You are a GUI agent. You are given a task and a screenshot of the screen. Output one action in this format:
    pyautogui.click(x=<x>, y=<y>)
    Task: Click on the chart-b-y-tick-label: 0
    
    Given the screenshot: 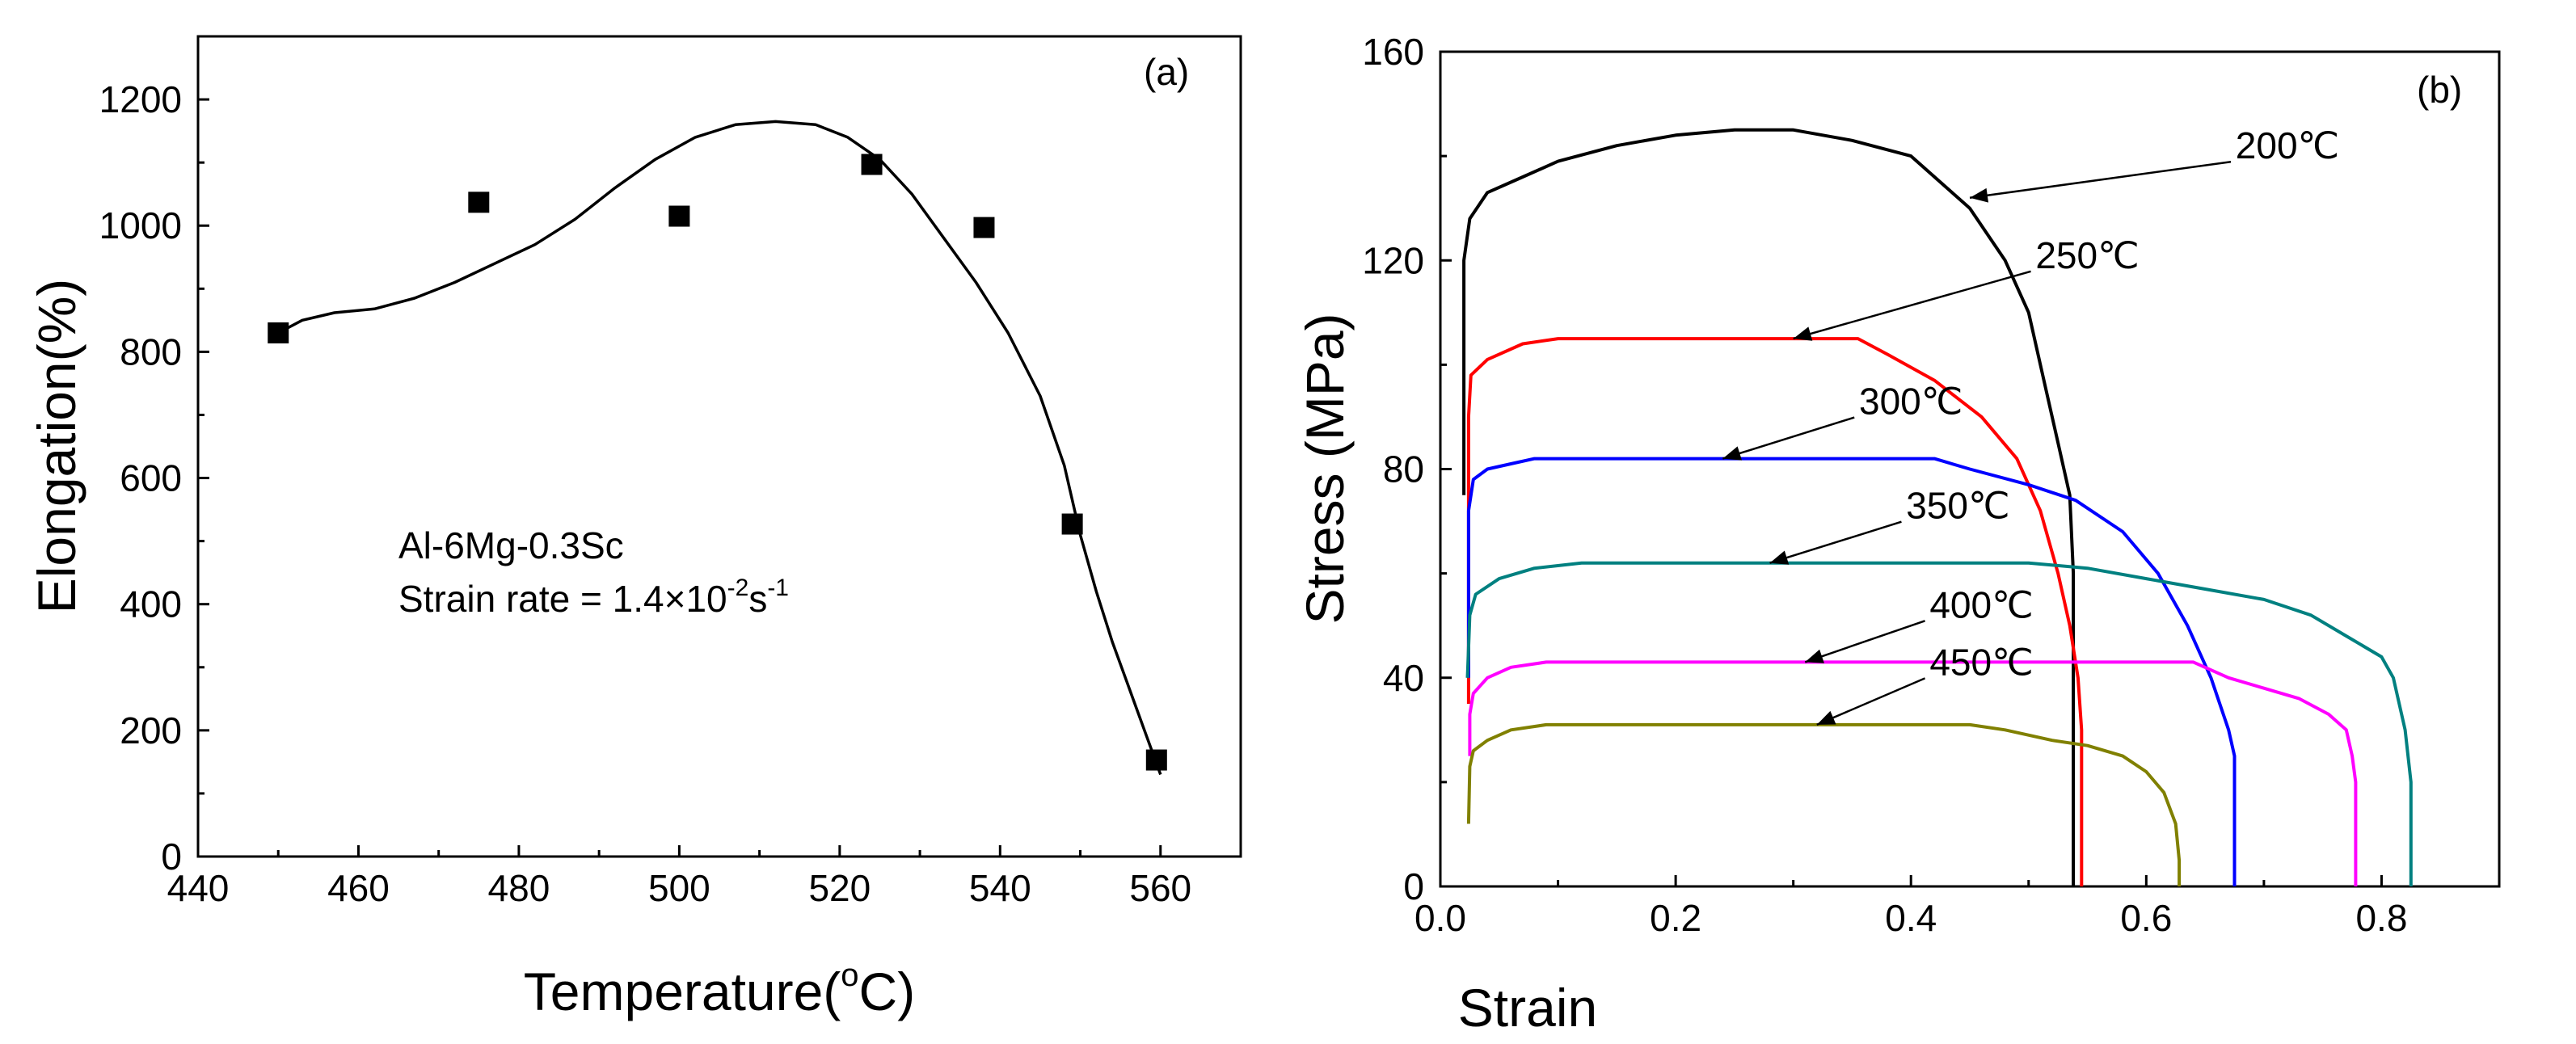 What is the action you would take?
    pyautogui.click(x=1413, y=886)
    